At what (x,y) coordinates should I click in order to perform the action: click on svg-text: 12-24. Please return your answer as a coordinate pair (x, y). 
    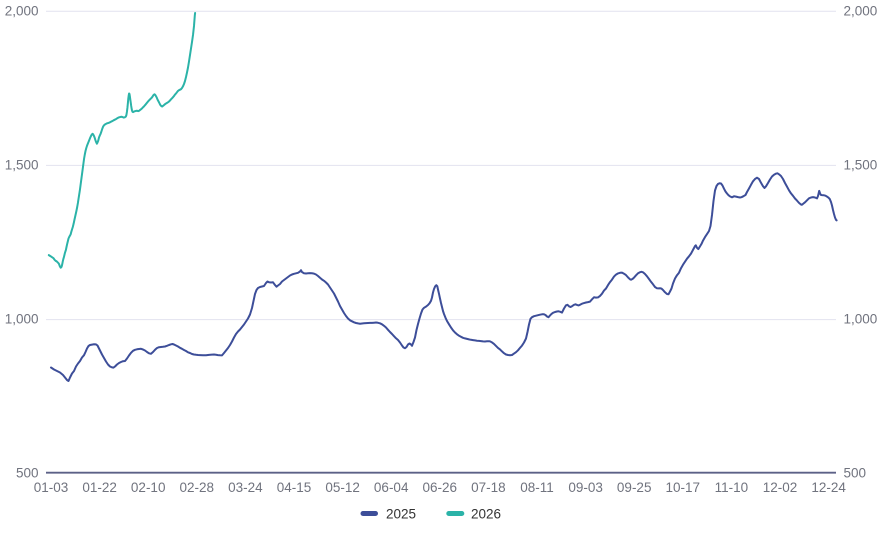
    Looking at the image, I should click on (828, 487).